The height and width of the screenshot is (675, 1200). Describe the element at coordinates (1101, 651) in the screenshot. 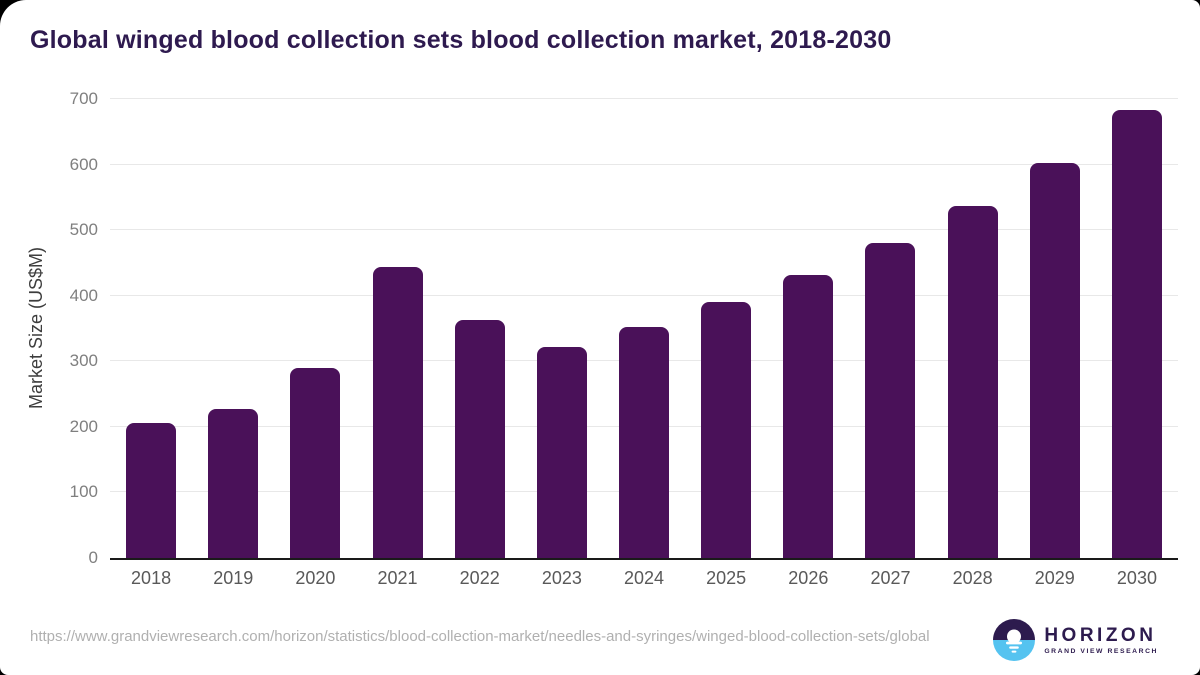

I see `logo-subtitle: GRAND VIEW RESEARCH` at that location.